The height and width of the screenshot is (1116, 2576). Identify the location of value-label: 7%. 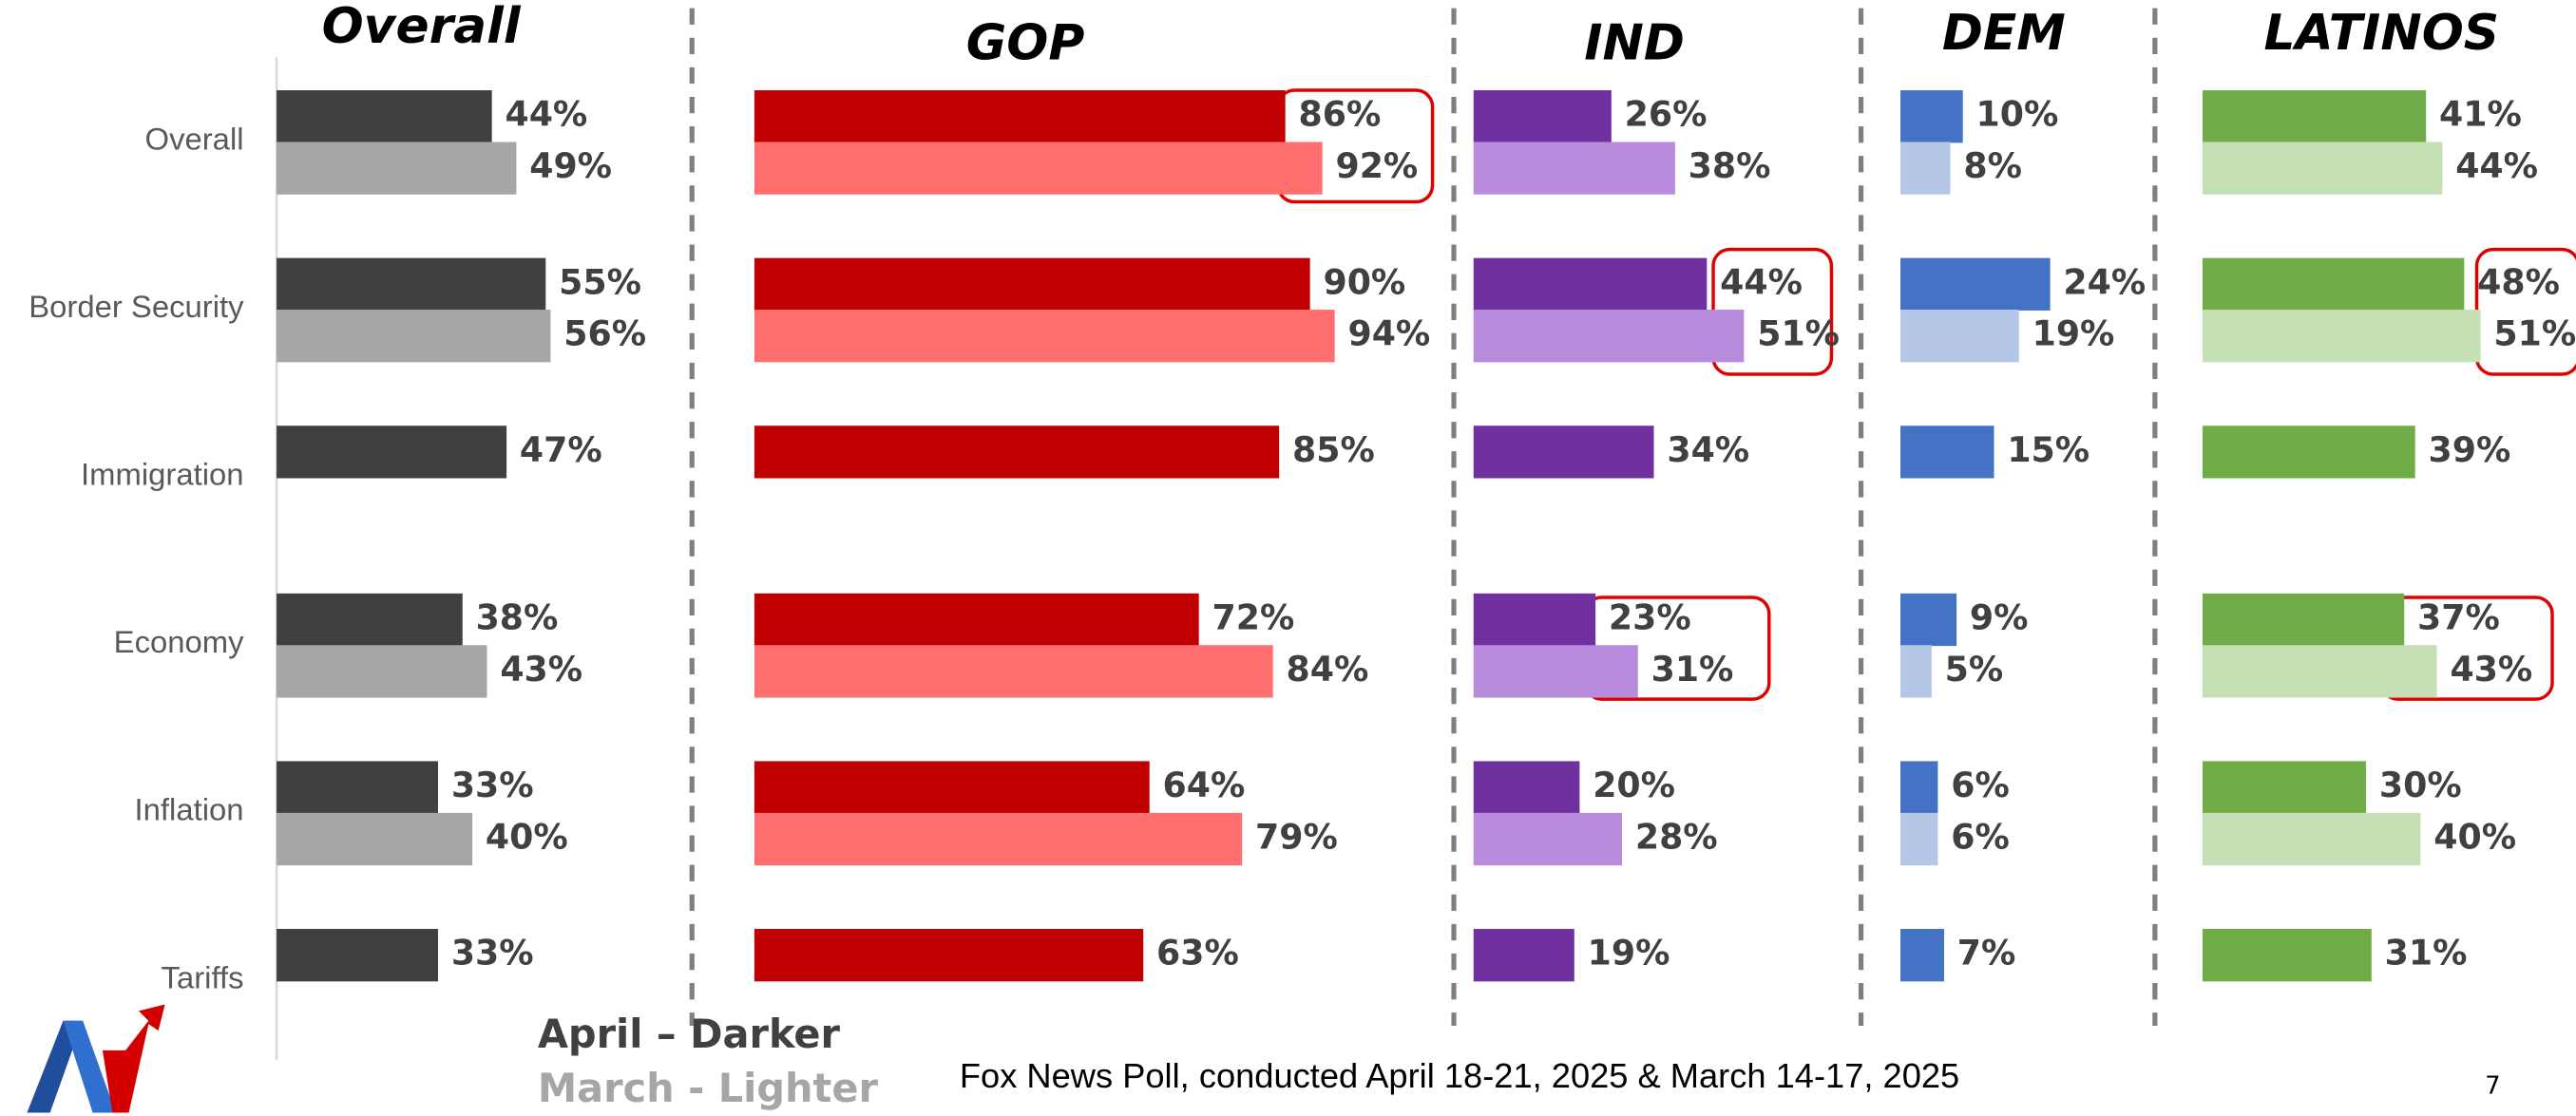
(1986, 953).